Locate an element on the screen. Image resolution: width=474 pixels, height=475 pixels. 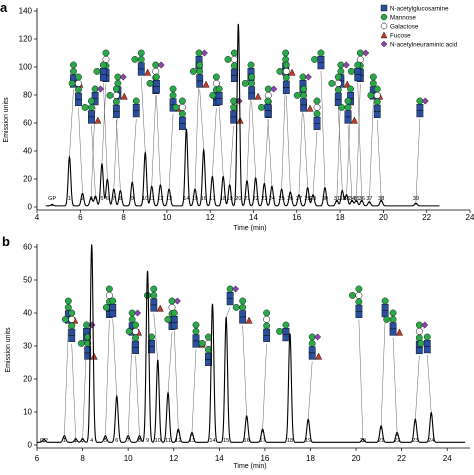
peak-label: 6 is located at coordinates (107, 199).